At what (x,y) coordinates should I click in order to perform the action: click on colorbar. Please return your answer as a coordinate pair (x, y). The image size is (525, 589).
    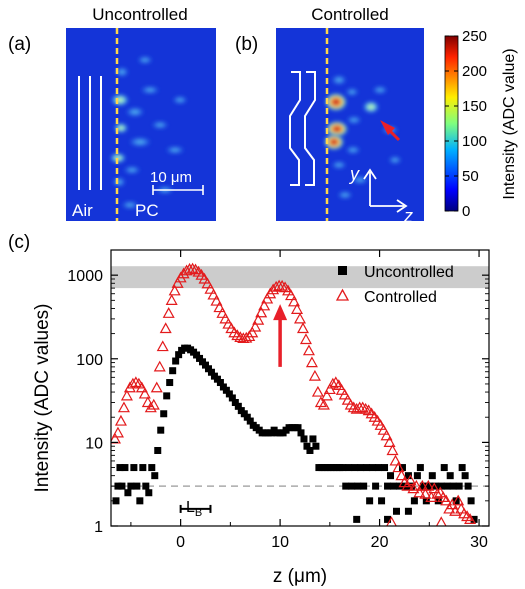
    Looking at the image, I should click on (451, 123).